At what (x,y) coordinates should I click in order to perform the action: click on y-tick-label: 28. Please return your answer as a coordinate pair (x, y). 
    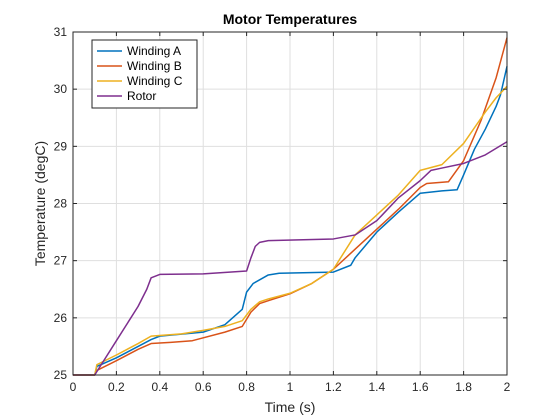
    Looking at the image, I should click on (61, 204).